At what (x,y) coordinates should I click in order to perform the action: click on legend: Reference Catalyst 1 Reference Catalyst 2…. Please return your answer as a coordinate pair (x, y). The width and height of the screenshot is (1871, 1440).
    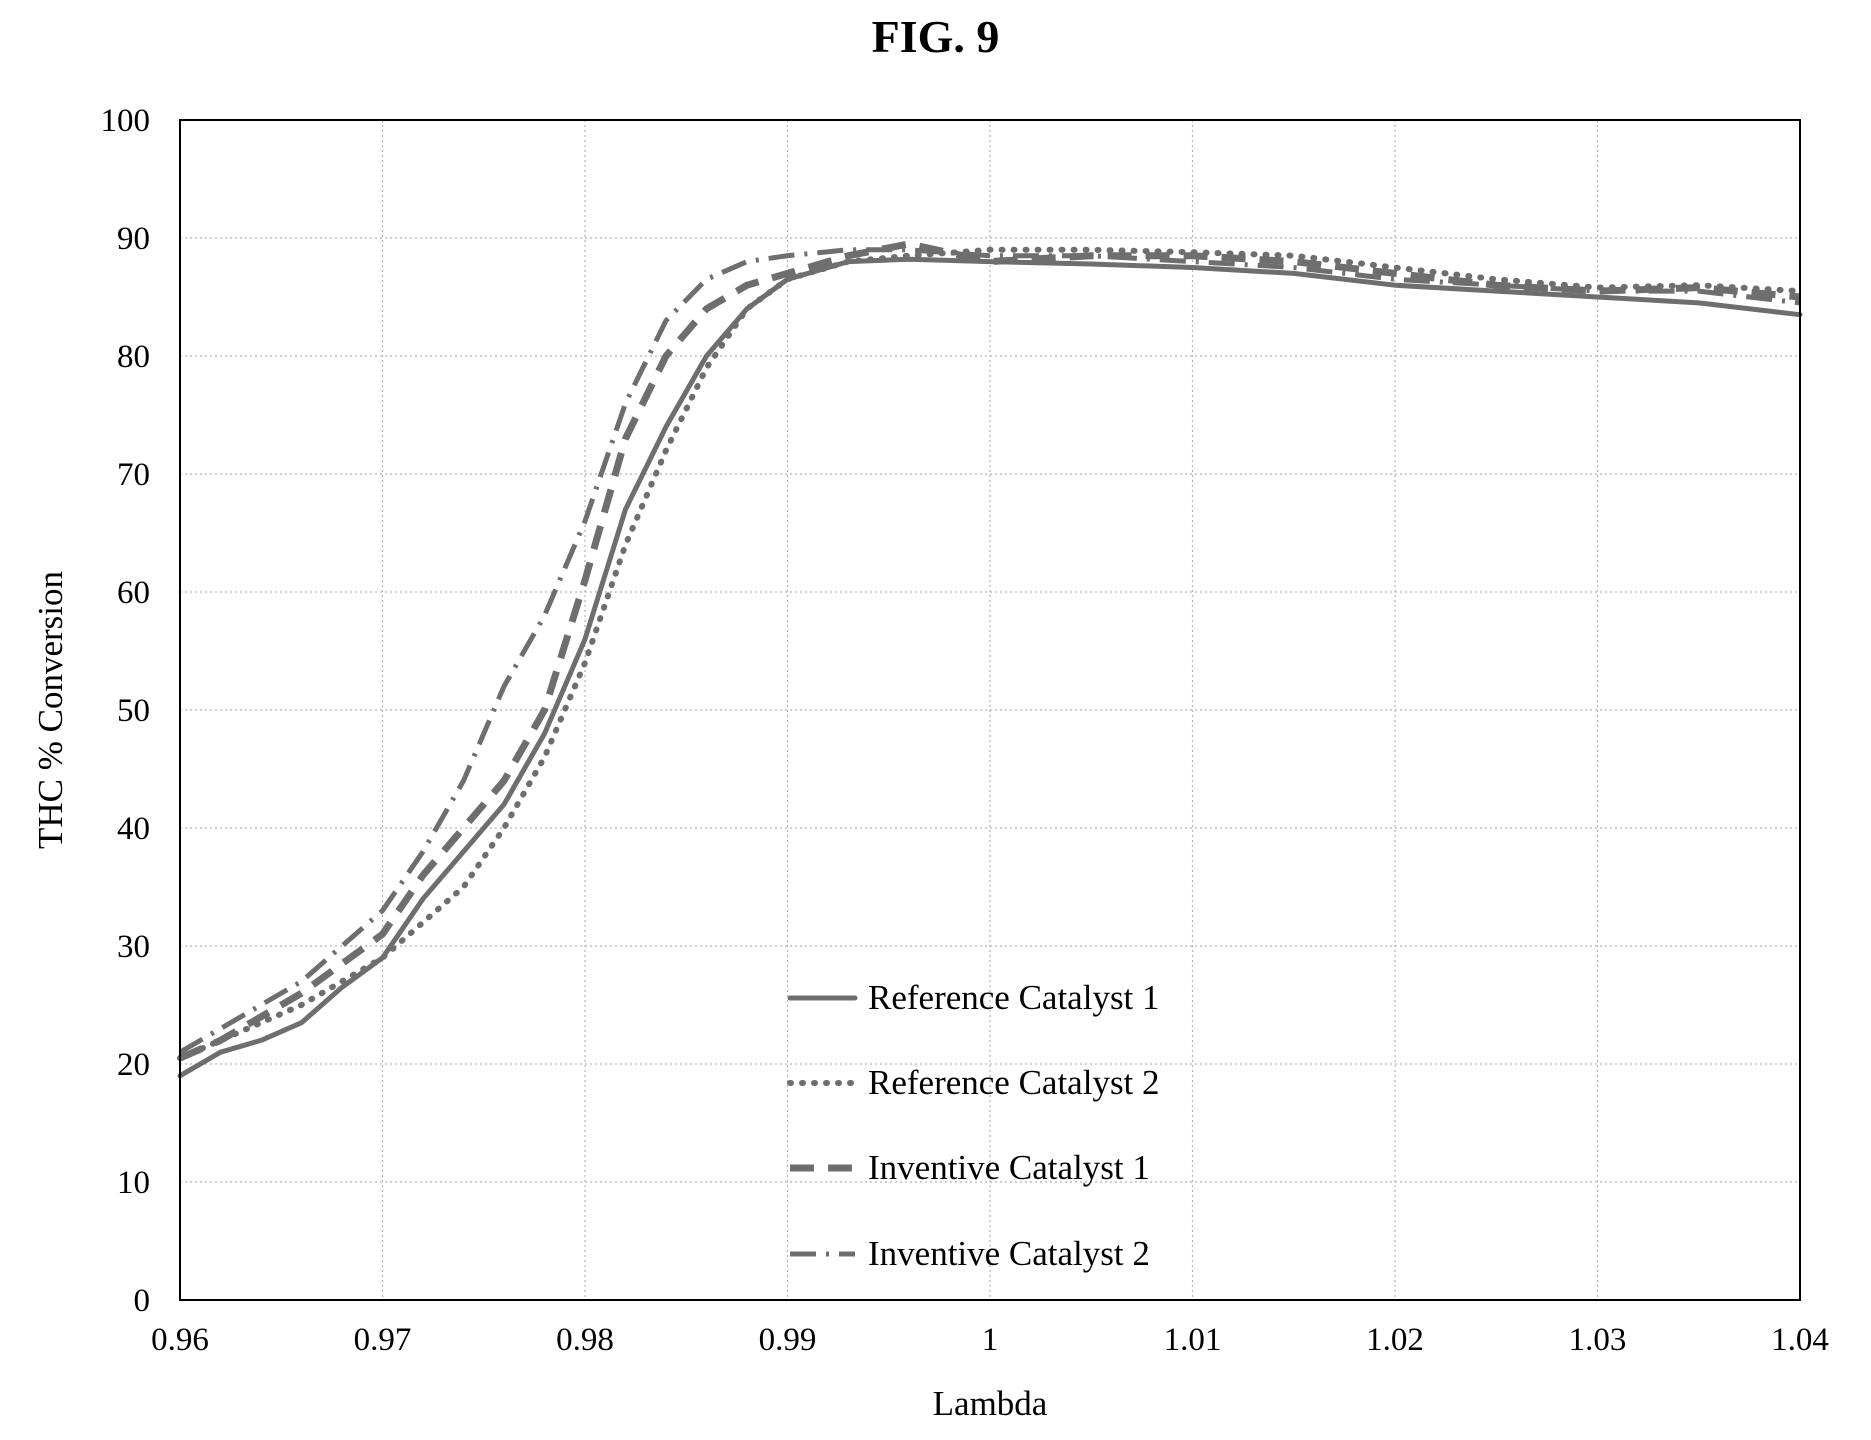
    Looking at the image, I should click on (973, 1125).